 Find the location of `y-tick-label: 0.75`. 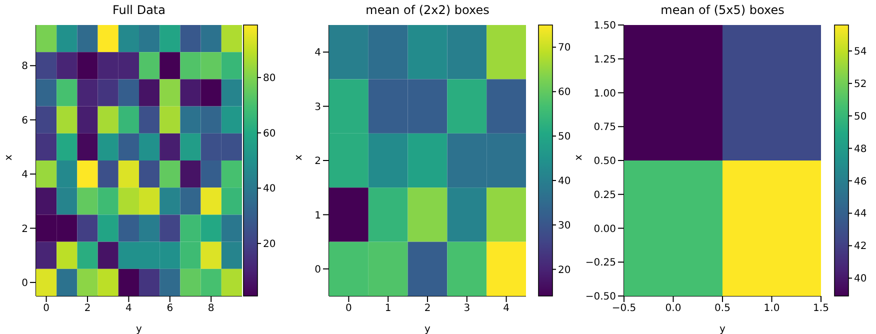

y-tick-label: 0.75 is located at coordinates (605, 128).